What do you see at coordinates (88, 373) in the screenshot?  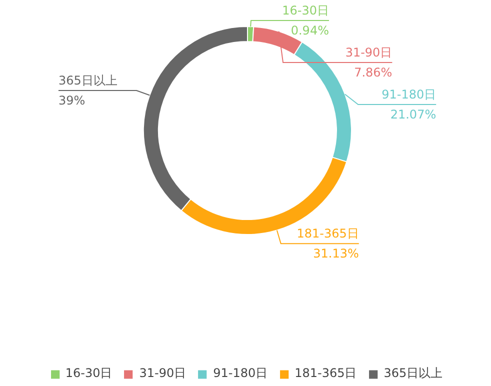 I see `legend-label: 16-30日` at bounding box center [88, 373].